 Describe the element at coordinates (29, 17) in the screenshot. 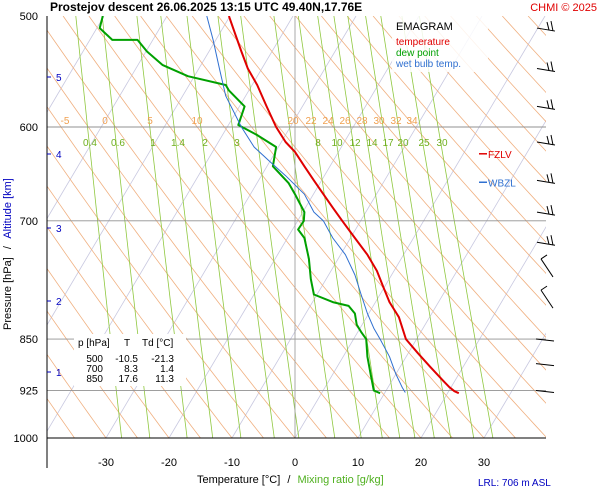

I see `pressure-tick-label: 500` at that location.